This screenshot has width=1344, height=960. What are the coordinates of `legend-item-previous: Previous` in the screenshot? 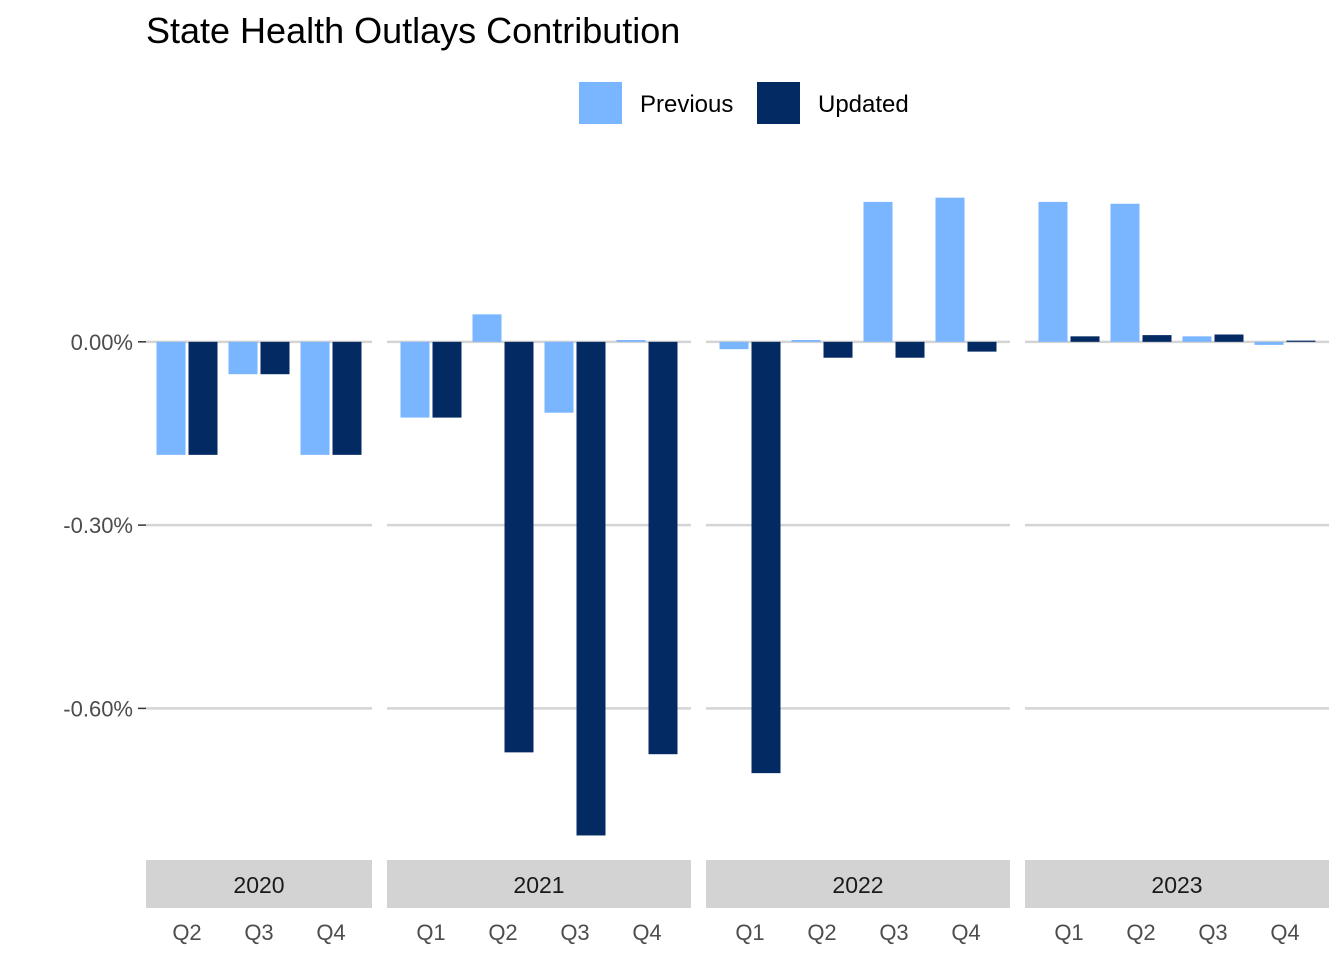 It's located at (656, 103).